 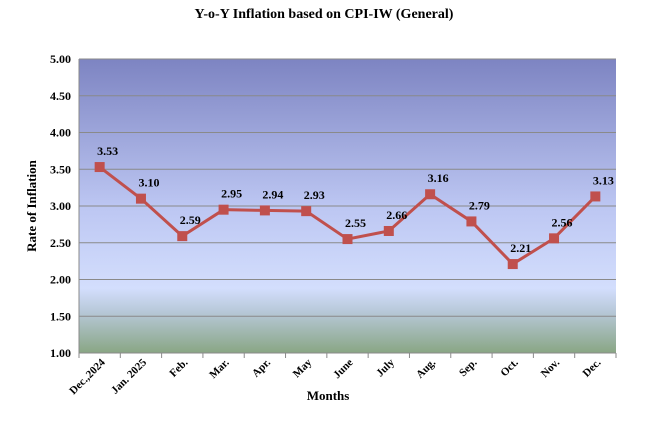 What do you see at coordinates (60, 133) in the screenshot?
I see `y-tick-label: 4.00` at bounding box center [60, 133].